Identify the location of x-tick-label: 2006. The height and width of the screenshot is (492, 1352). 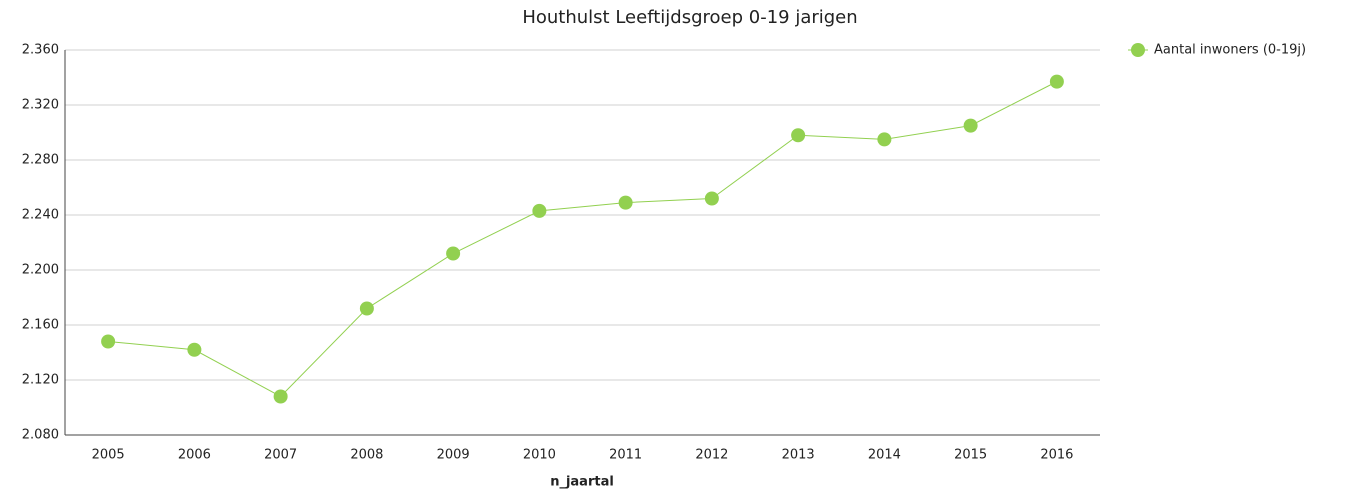
(194, 455).